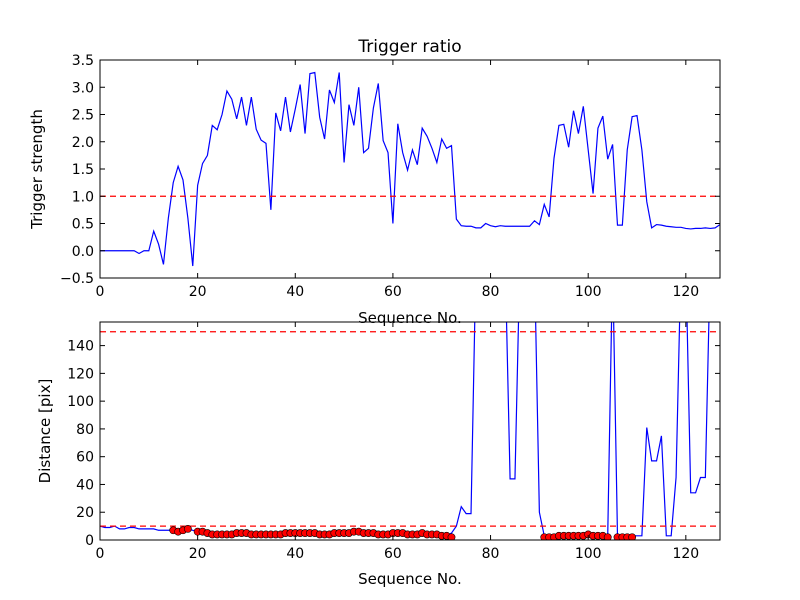  Describe the element at coordinates (85, 430) in the screenshot. I see `y-tick-label: 80` at that location.